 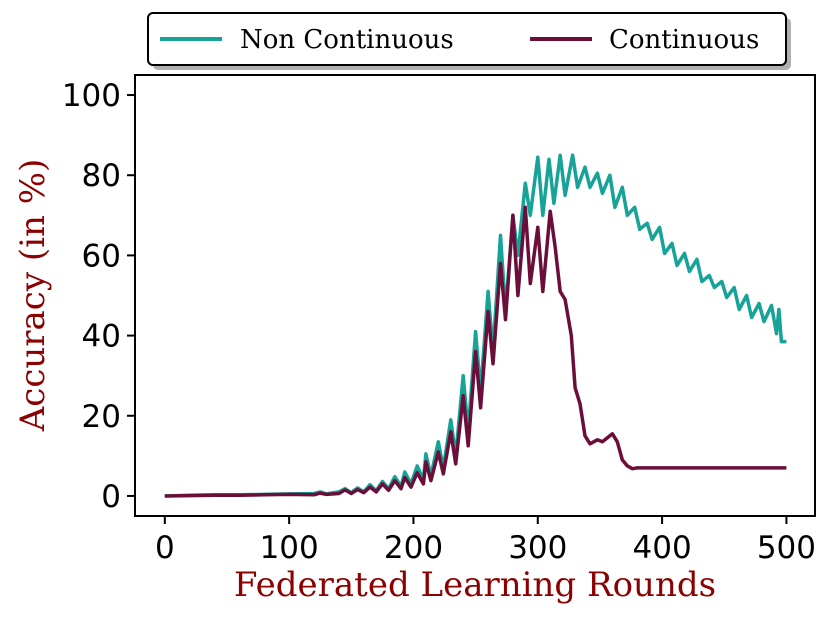 What do you see at coordinates (413, 548) in the screenshot?
I see `x-tick-label: 200` at bounding box center [413, 548].